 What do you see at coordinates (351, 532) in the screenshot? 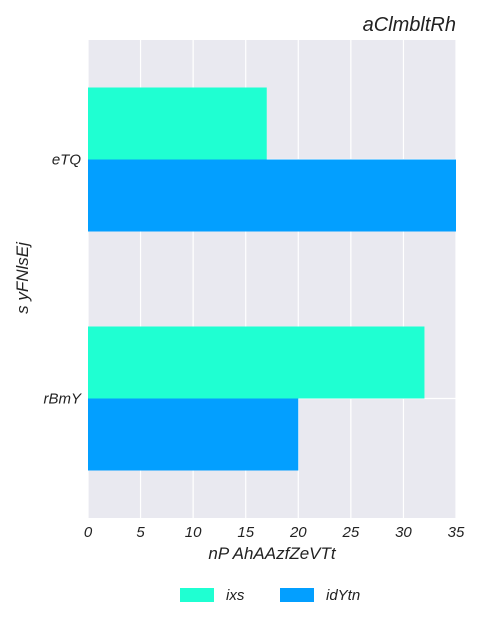
I see `x-tick-label: 25` at bounding box center [351, 532].